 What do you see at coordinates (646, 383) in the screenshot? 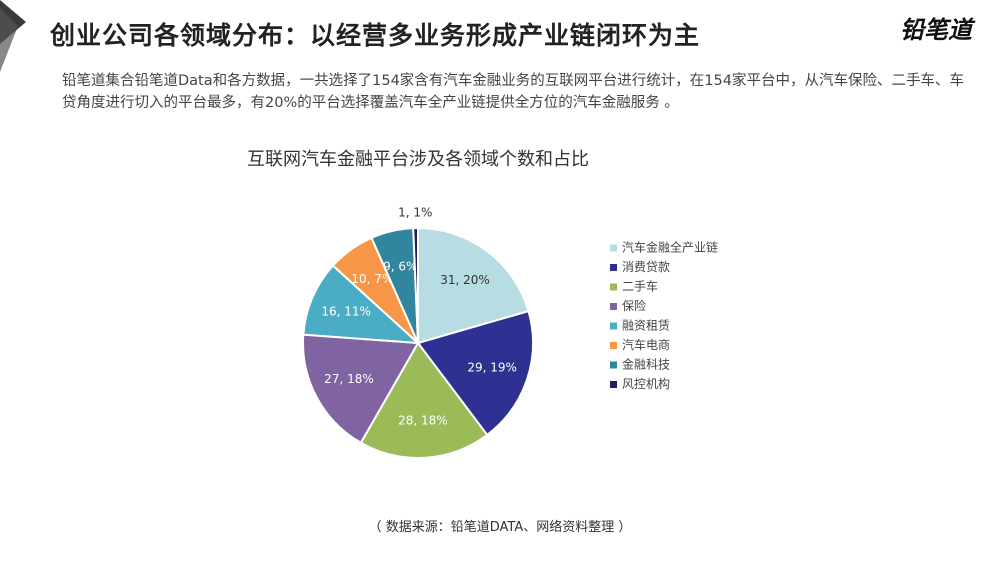
I see `legend-label: 风控机构` at bounding box center [646, 383].